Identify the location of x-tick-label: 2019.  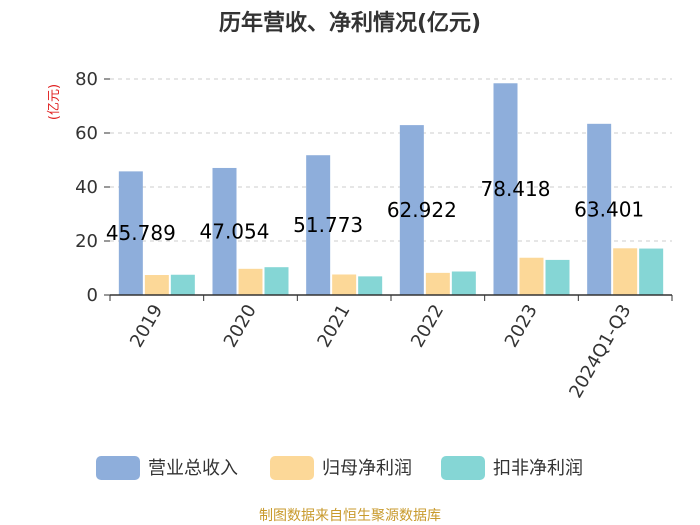
(146, 326).